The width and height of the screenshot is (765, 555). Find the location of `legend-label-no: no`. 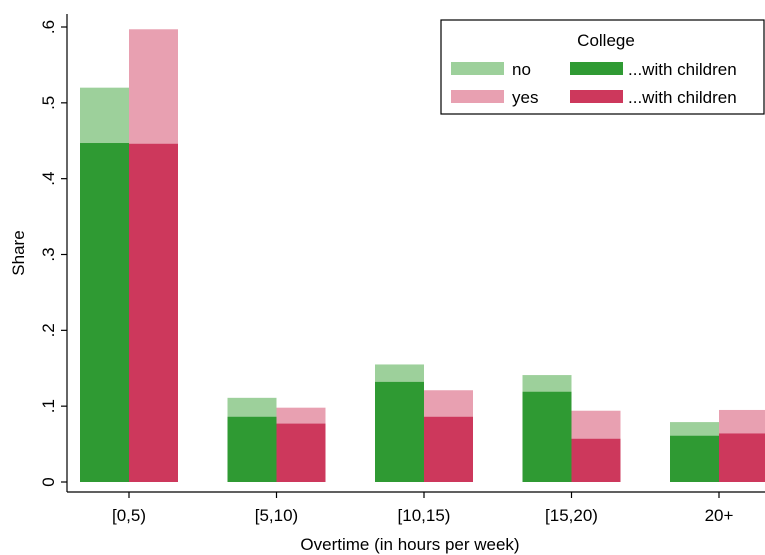

legend-label-no: no is located at coordinates (521, 69).